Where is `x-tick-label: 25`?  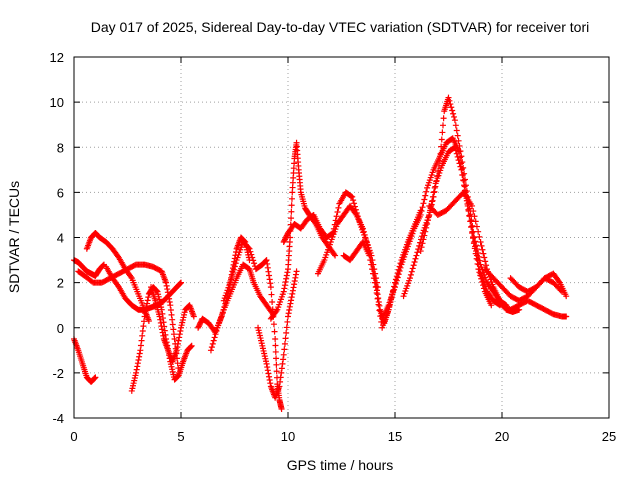
x-tick-label: 25 is located at coordinates (609, 436).